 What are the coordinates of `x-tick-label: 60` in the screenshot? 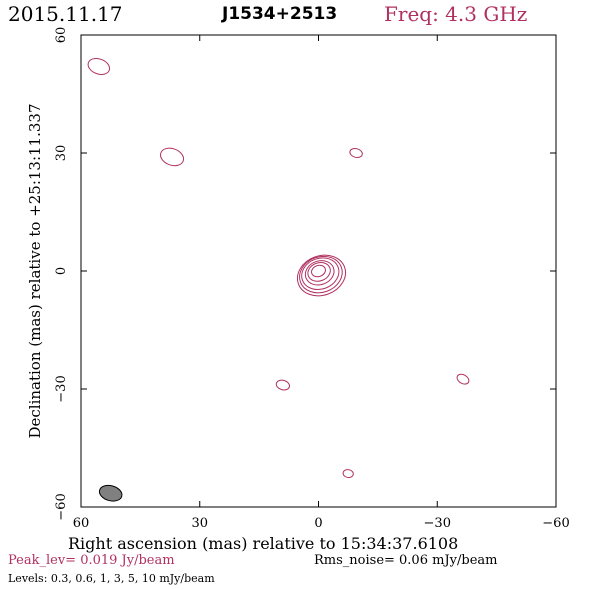 It's located at (81, 523).